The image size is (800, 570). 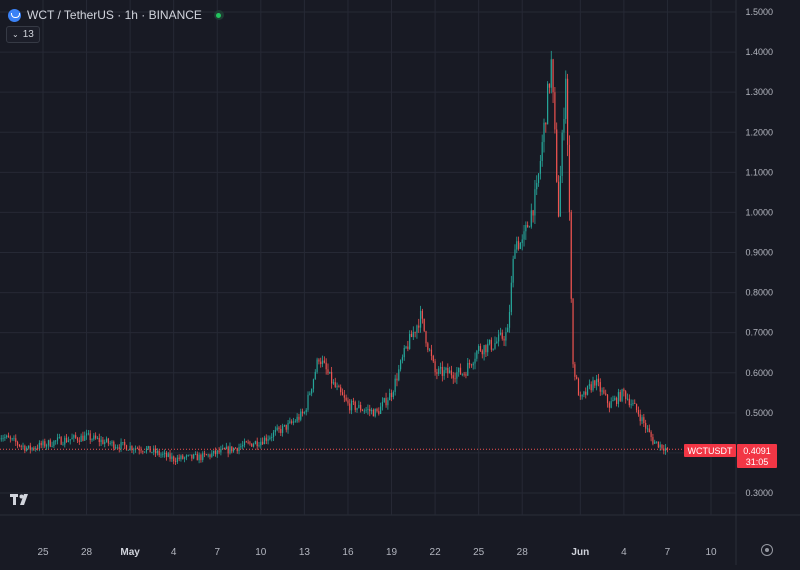 What do you see at coordinates (759, 12) in the screenshot?
I see `price-tick-label: 1.5000` at bounding box center [759, 12].